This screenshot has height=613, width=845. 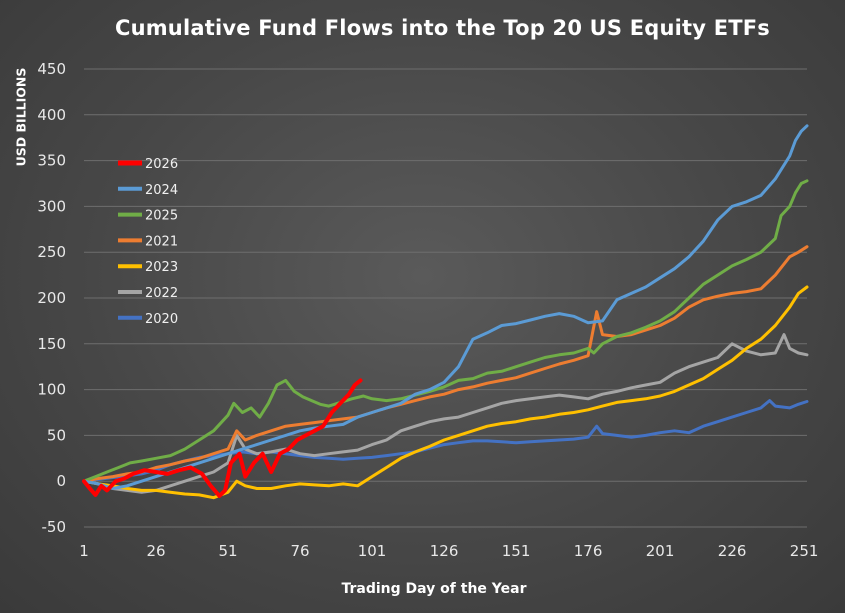 I want to click on legend-label-2020: 2020, so click(x=161, y=319).